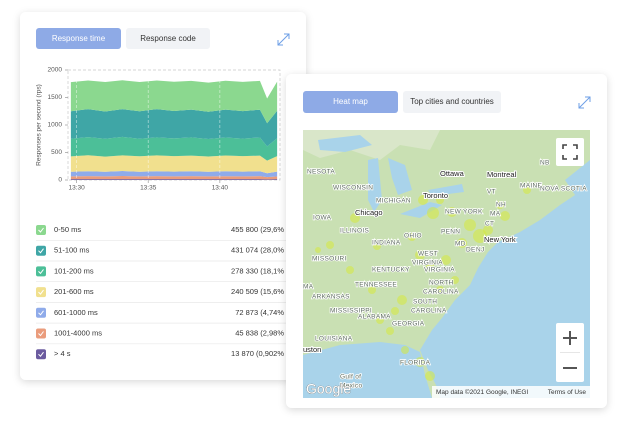  I want to click on region-label: NJ, so click(480, 250).